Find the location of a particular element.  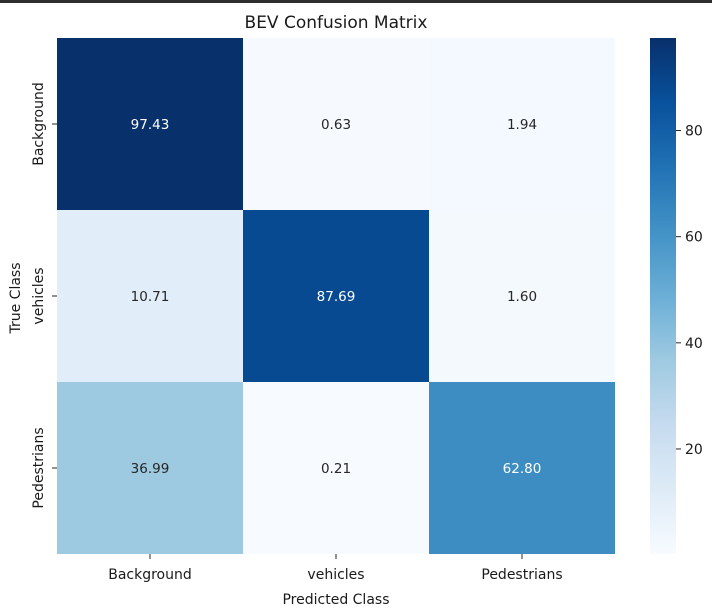

x-tick-label: Background is located at coordinates (150, 575).